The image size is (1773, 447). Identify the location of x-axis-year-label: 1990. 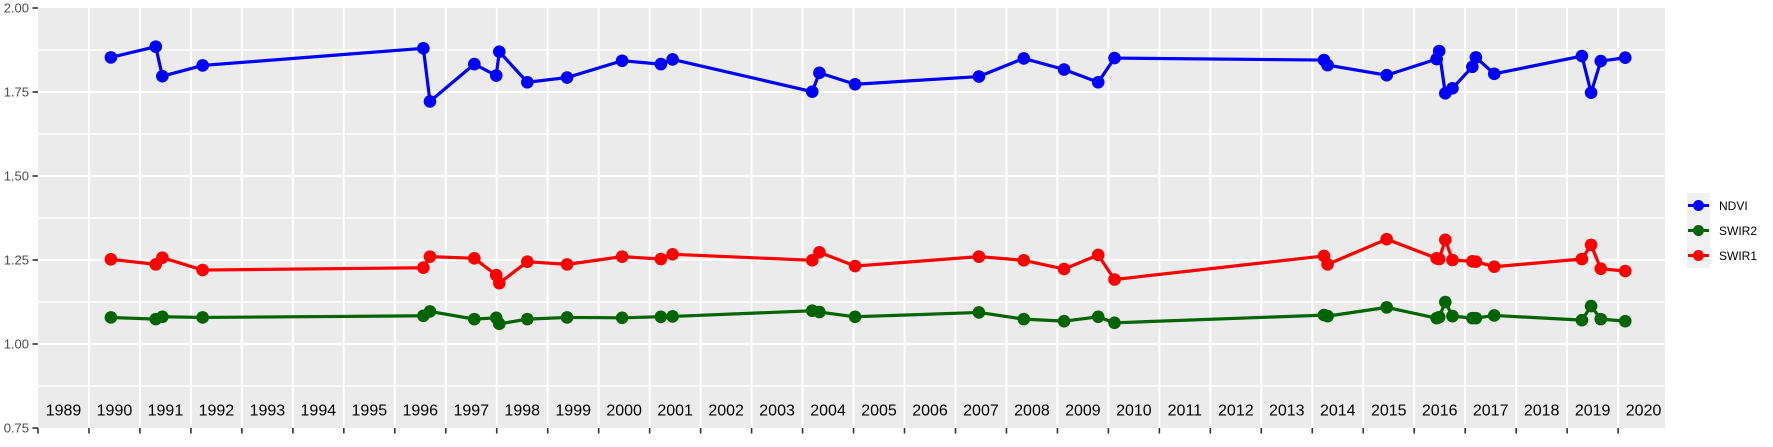
(115, 411).